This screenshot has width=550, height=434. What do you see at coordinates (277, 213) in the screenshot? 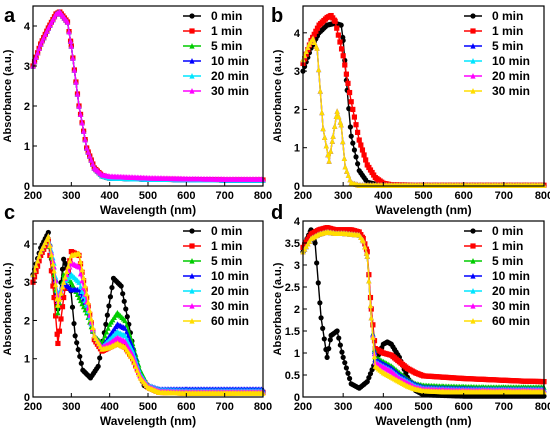
I see `panel-label: d` at bounding box center [277, 213].